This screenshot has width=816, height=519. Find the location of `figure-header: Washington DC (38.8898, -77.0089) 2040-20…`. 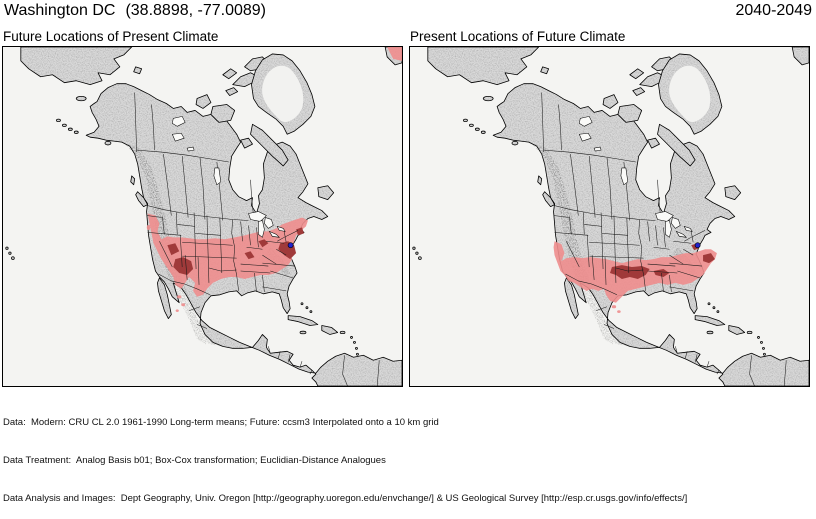

figure-header: Washington DC (38.8898, -77.0089) 2040-20… is located at coordinates (408, 13).